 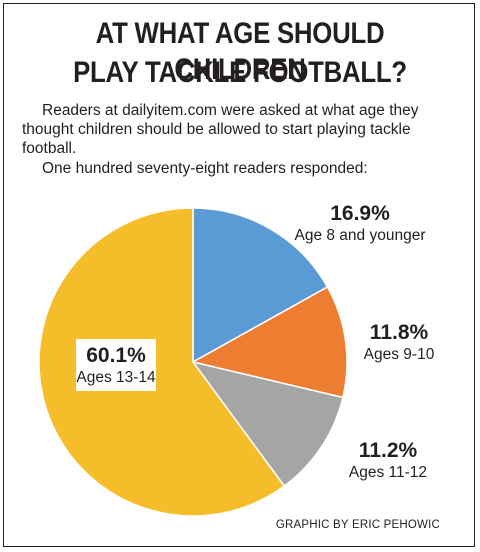 I want to click on pie-slice-age-8-and-younger, so click(x=260, y=285).